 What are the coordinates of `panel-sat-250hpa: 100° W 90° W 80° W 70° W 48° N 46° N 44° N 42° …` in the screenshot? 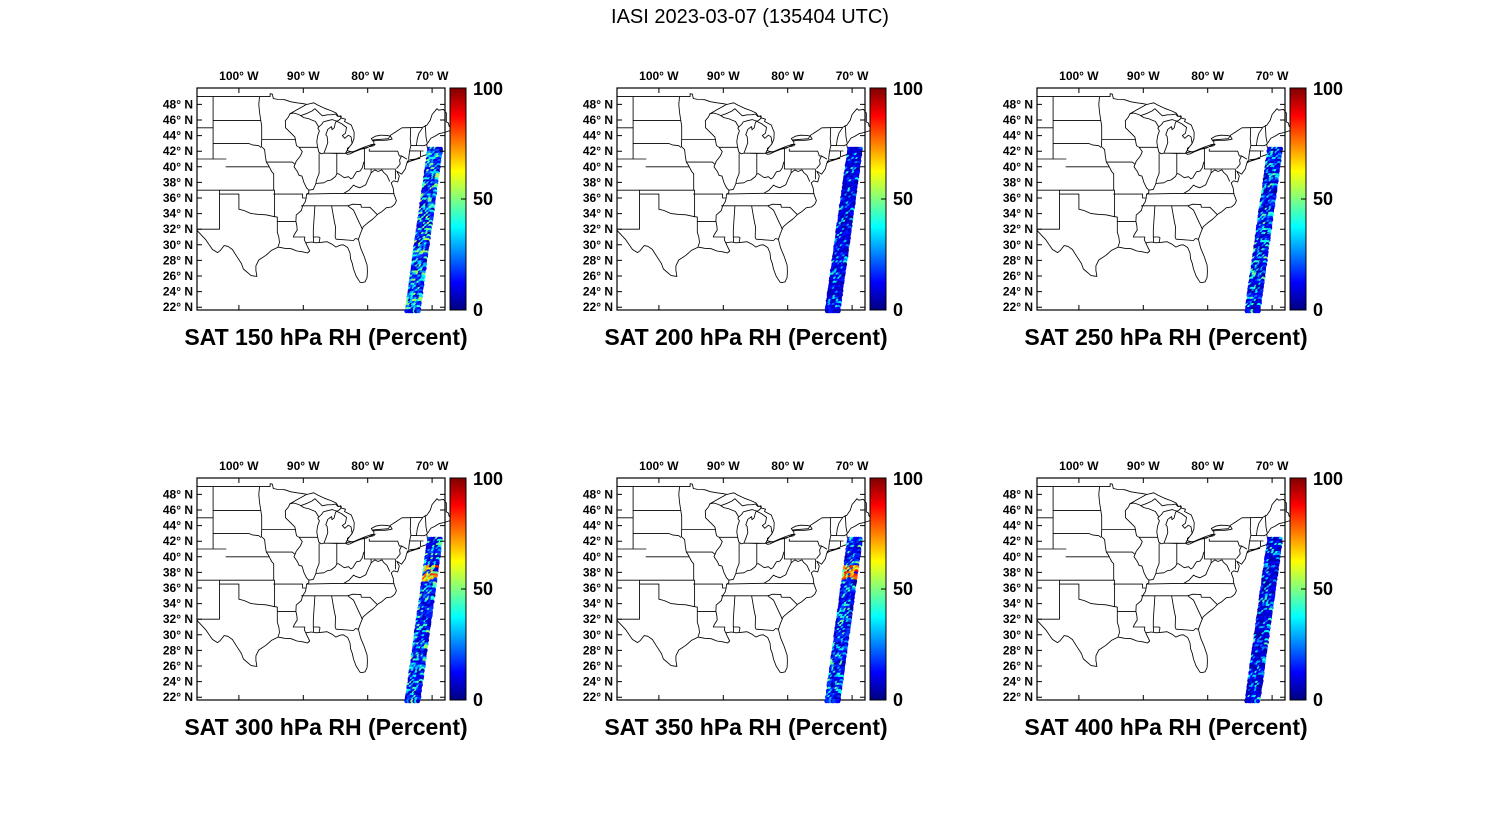 It's located at (1180, 208).